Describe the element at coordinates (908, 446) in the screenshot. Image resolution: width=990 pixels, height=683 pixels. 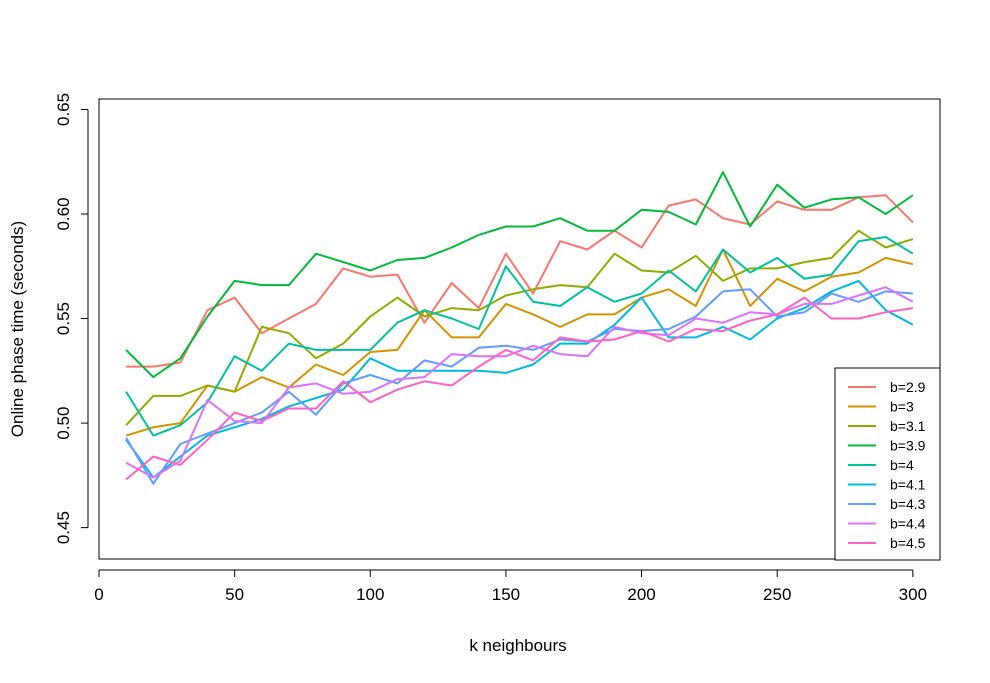
I see `legend-label: b=3.9` at that location.